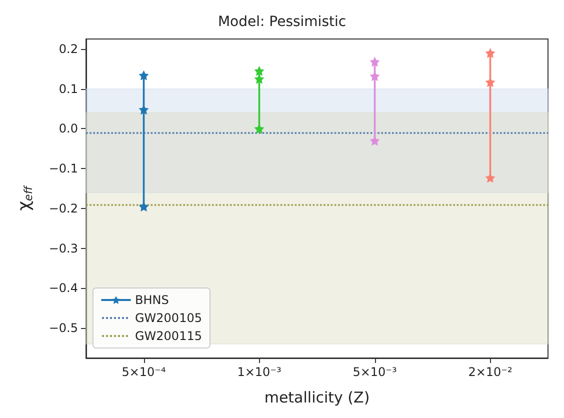  What do you see at coordinates (68, 129) in the screenshot?
I see `y-tick-label: 0.0` at bounding box center [68, 129].